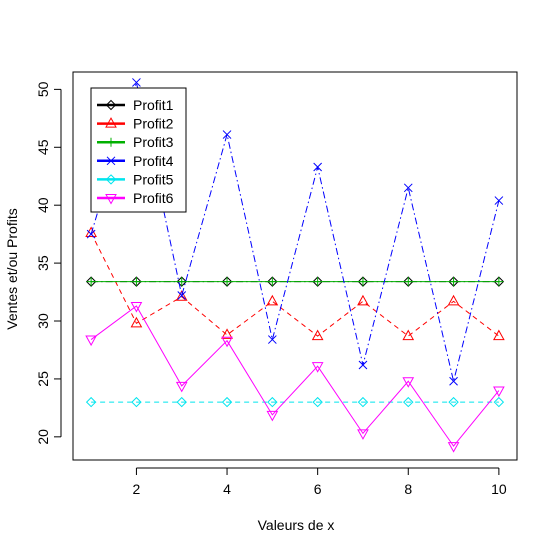 The width and height of the screenshot is (553, 552). I want to click on legend-item-profit3: Profit3, so click(135, 142).